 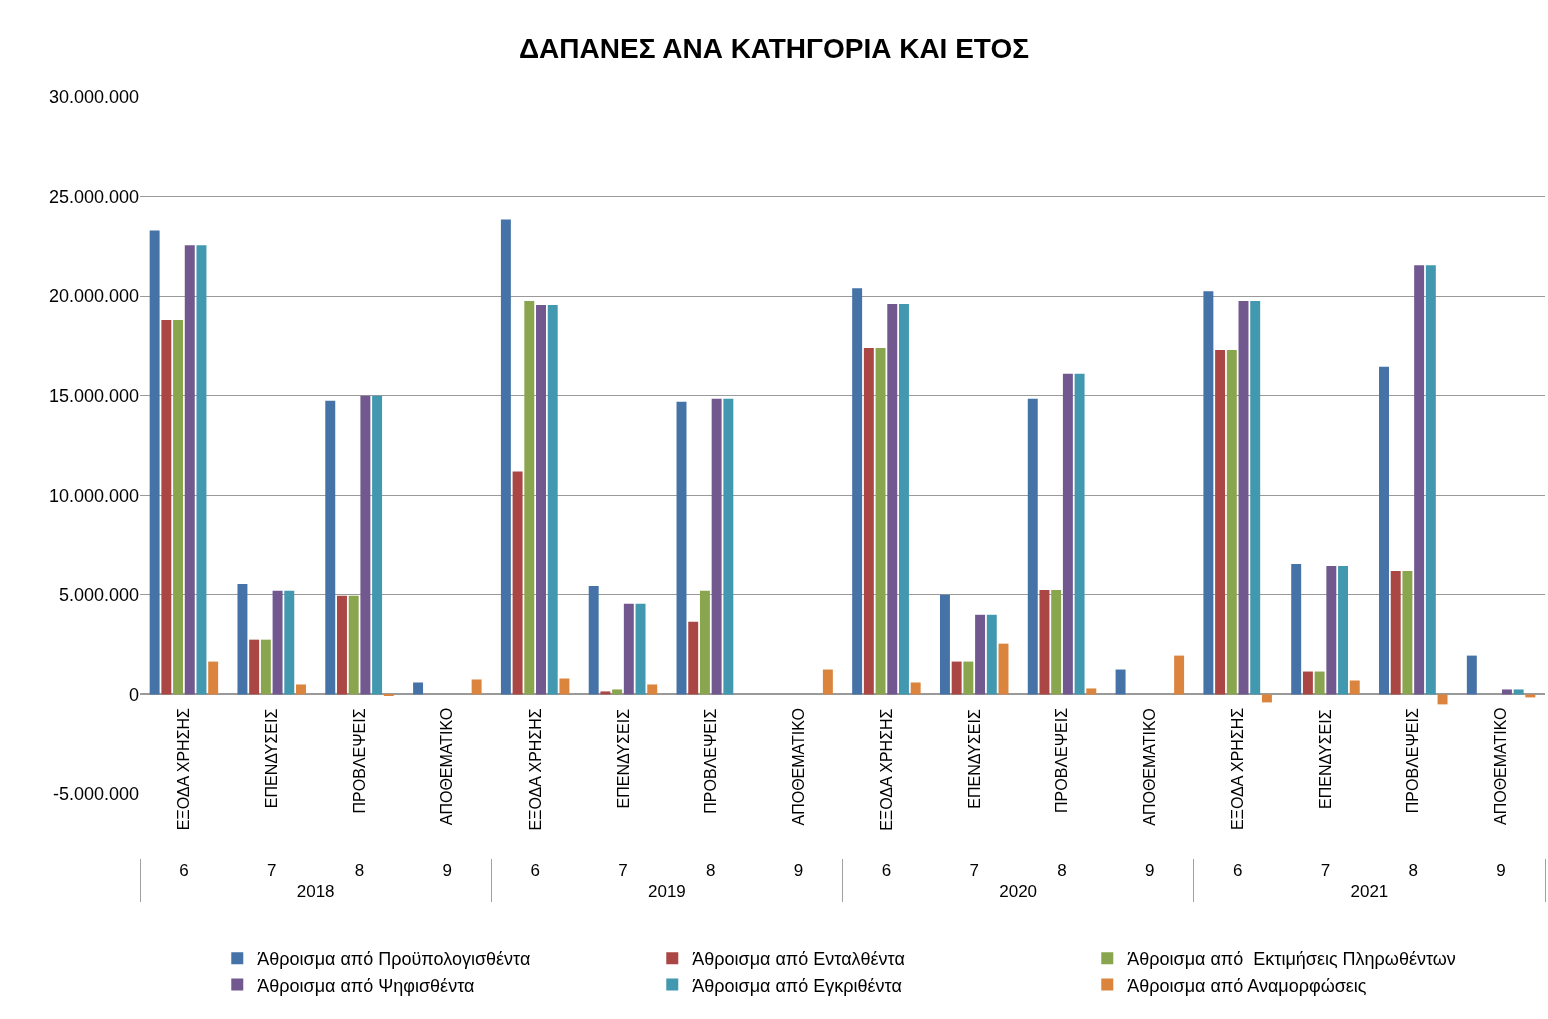 What do you see at coordinates (798, 959) in the screenshot?
I see `legend-label: Άθροισμα από Ενταλθέντα` at bounding box center [798, 959].